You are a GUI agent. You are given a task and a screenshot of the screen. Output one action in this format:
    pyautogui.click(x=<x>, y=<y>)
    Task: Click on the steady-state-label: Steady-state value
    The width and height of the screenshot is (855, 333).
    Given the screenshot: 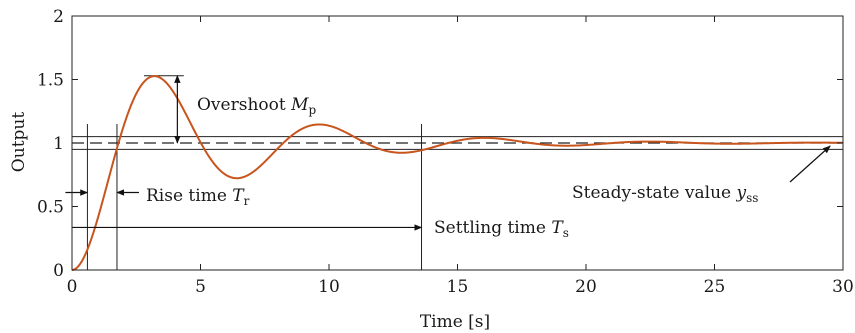 What is the action you would take?
    pyautogui.click(x=654, y=193)
    